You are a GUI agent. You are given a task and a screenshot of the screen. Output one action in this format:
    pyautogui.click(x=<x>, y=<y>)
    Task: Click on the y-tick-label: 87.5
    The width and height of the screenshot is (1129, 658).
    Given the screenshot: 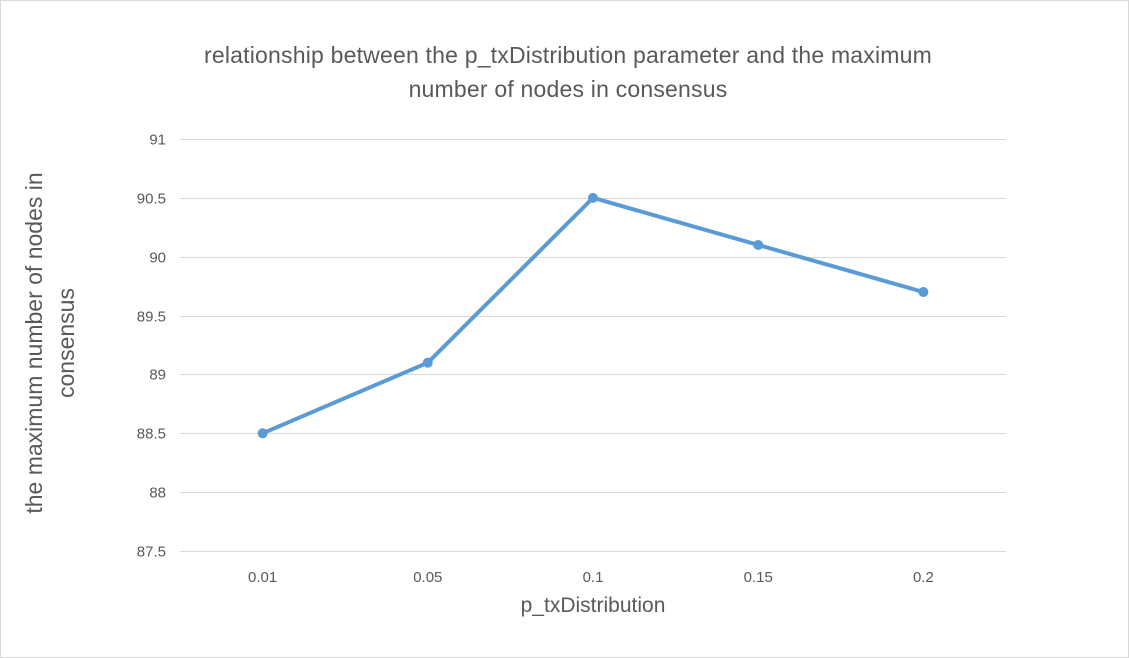 What is the action you would take?
    pyautogui.click(x=151, y=552)
    